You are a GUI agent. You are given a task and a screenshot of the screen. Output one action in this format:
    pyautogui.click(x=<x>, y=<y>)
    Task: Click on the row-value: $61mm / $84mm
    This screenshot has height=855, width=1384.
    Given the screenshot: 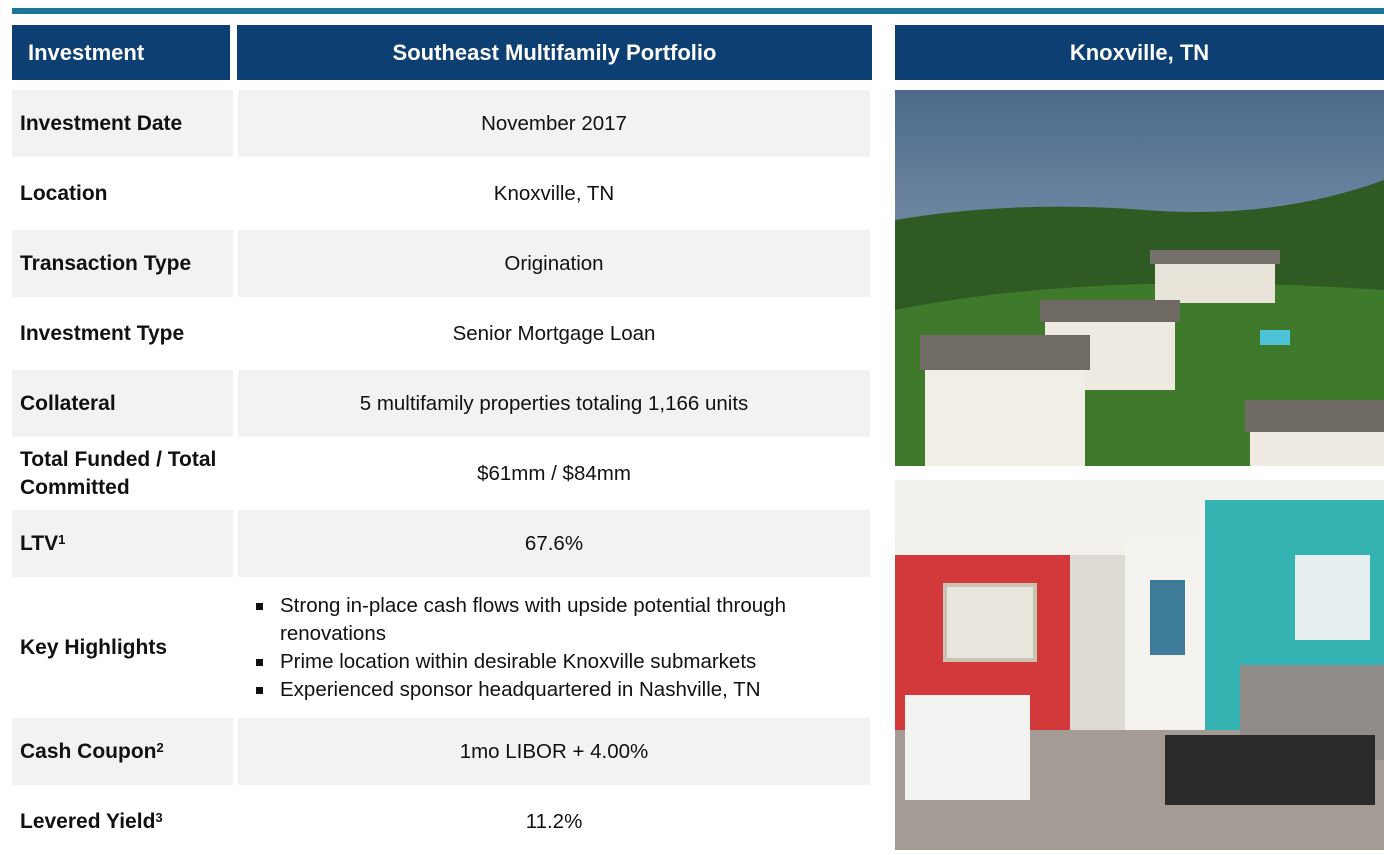 What is the action you would take?
    pyautogui.click(x=554, y=473)
    